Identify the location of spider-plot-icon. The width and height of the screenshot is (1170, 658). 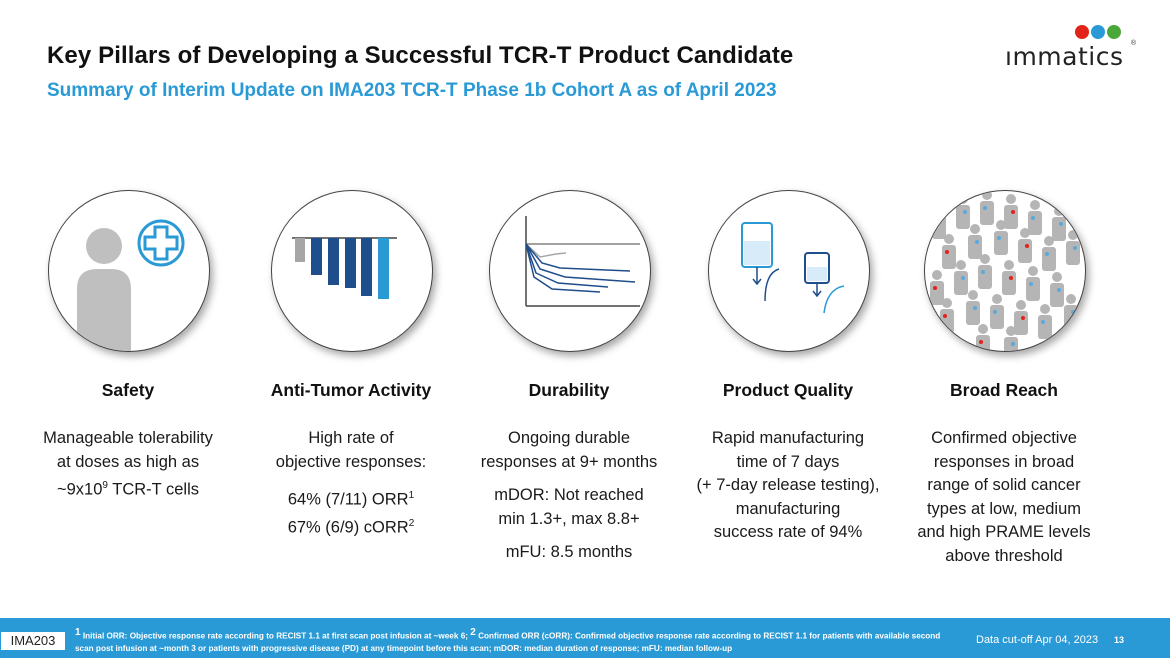
(570, 271).